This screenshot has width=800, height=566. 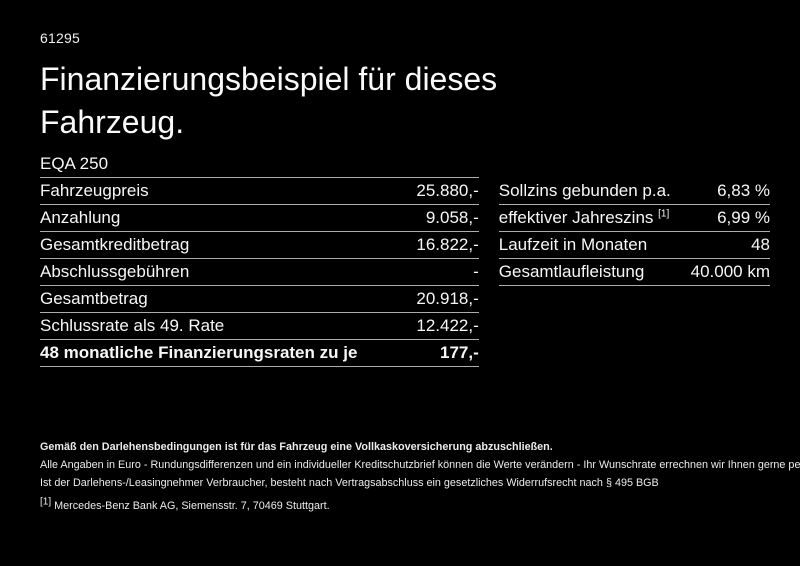 I want to click on finance-label: Gesamtbetrag, so click(x=94, y=298).